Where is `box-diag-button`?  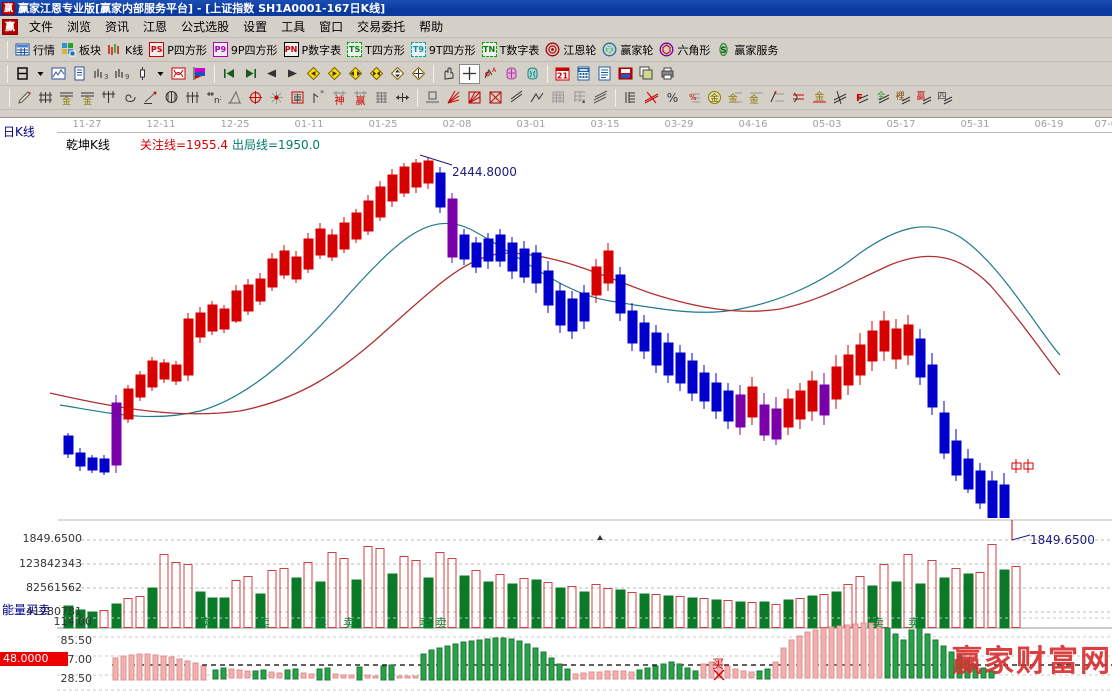 box-diag-button is located at coordinates (495, 98).